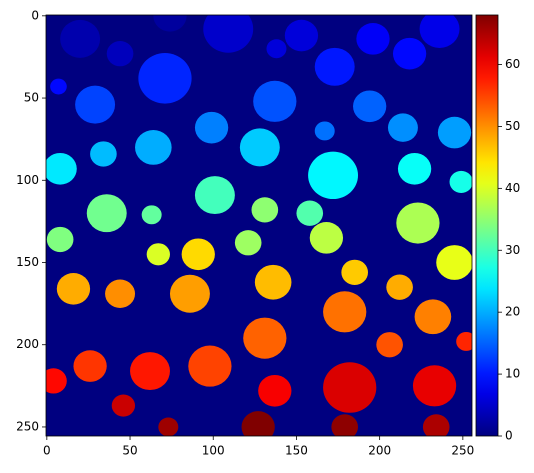 The width and height of the screenshot is (534, 473). I want to click on x-tick-label: 250, so click(462, 451).